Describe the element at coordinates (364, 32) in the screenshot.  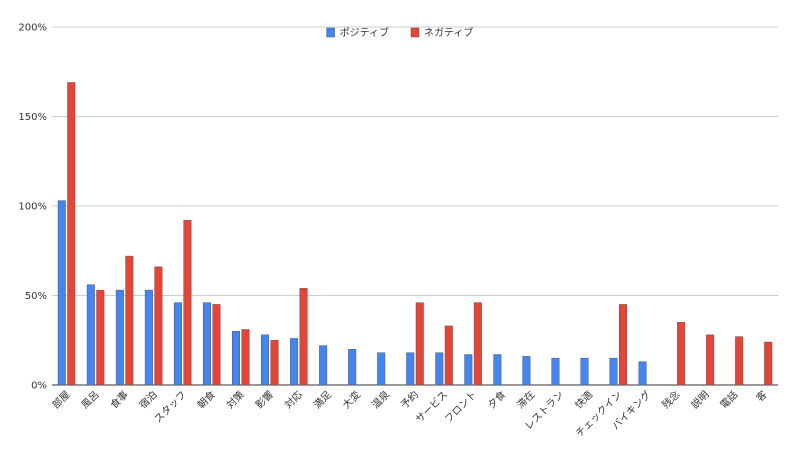
I see `legend-label: ポジティブ` at that location.